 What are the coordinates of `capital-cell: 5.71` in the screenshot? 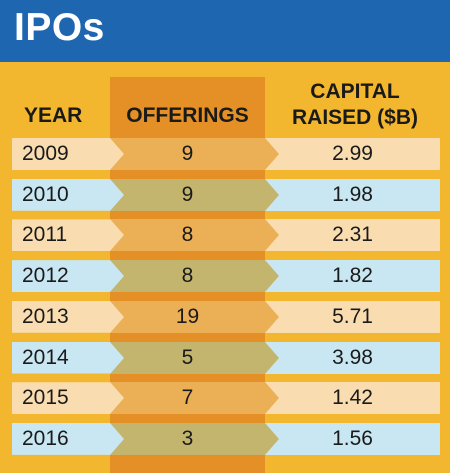 It's located at (352, 316).